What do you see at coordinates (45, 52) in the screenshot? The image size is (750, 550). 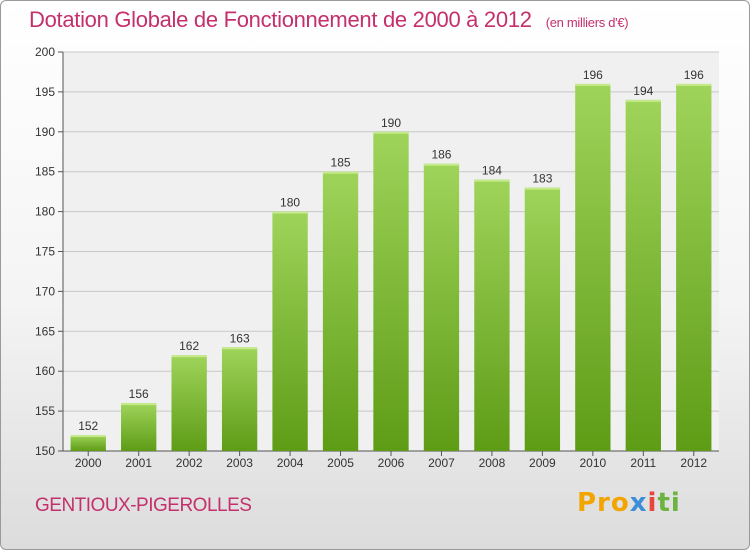 I see `y-tick-label: 200` at bounding box center [45, 52].